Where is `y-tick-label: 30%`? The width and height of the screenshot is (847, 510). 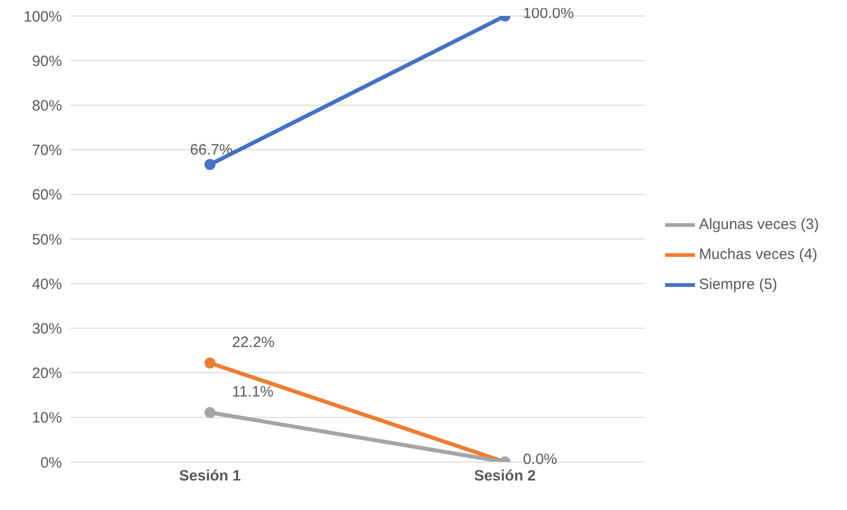 y-tick-label: 30% is located at coordinates (47, 329).